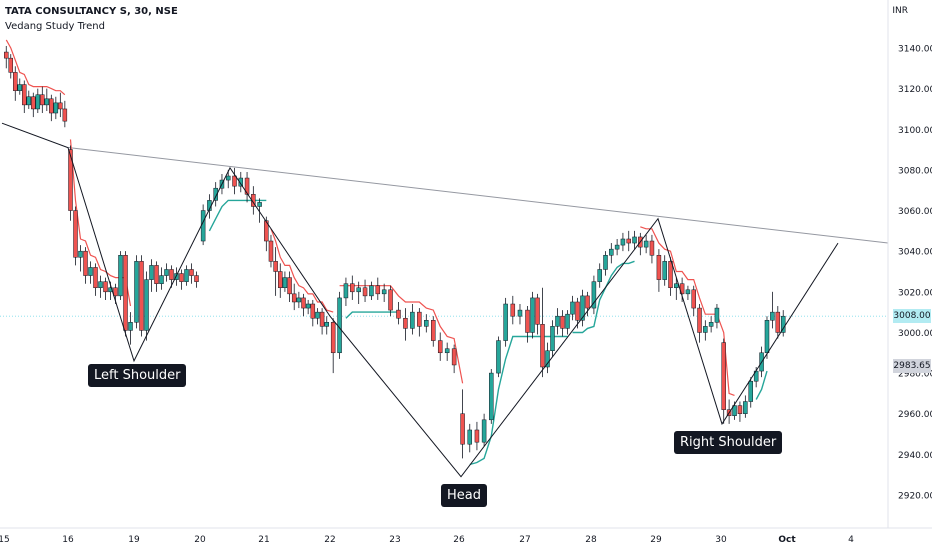 The height and width of the screenshot is (550, 932). What do you see at coordinates (900, 11) in the screenshot?
I see `currency-label: INR` at bounding box center [900, 11].